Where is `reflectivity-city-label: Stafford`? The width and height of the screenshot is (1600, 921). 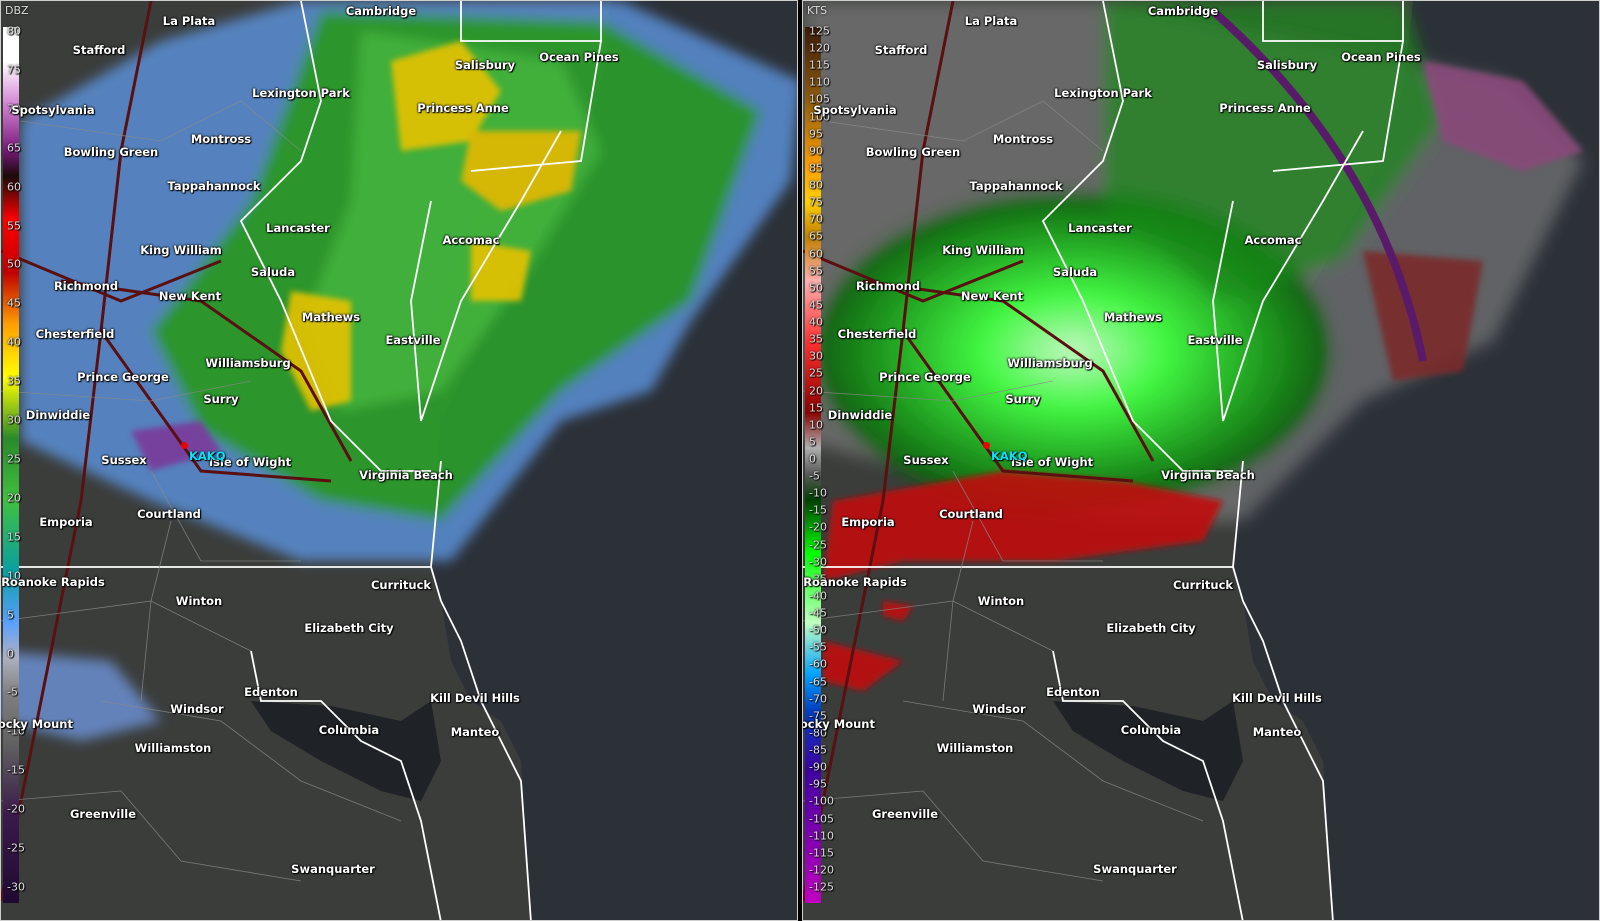
reflectivity-city-label: Stafford is located at coordinates (99, 50).